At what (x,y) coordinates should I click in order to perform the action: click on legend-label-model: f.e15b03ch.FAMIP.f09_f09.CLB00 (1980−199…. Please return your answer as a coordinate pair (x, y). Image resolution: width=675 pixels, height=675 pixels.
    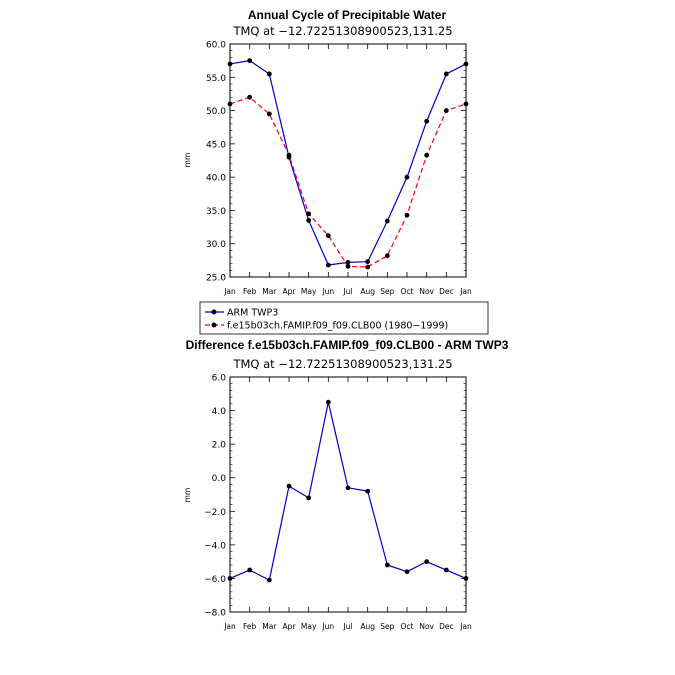
    Looking at the image, I should click on (337, 326).